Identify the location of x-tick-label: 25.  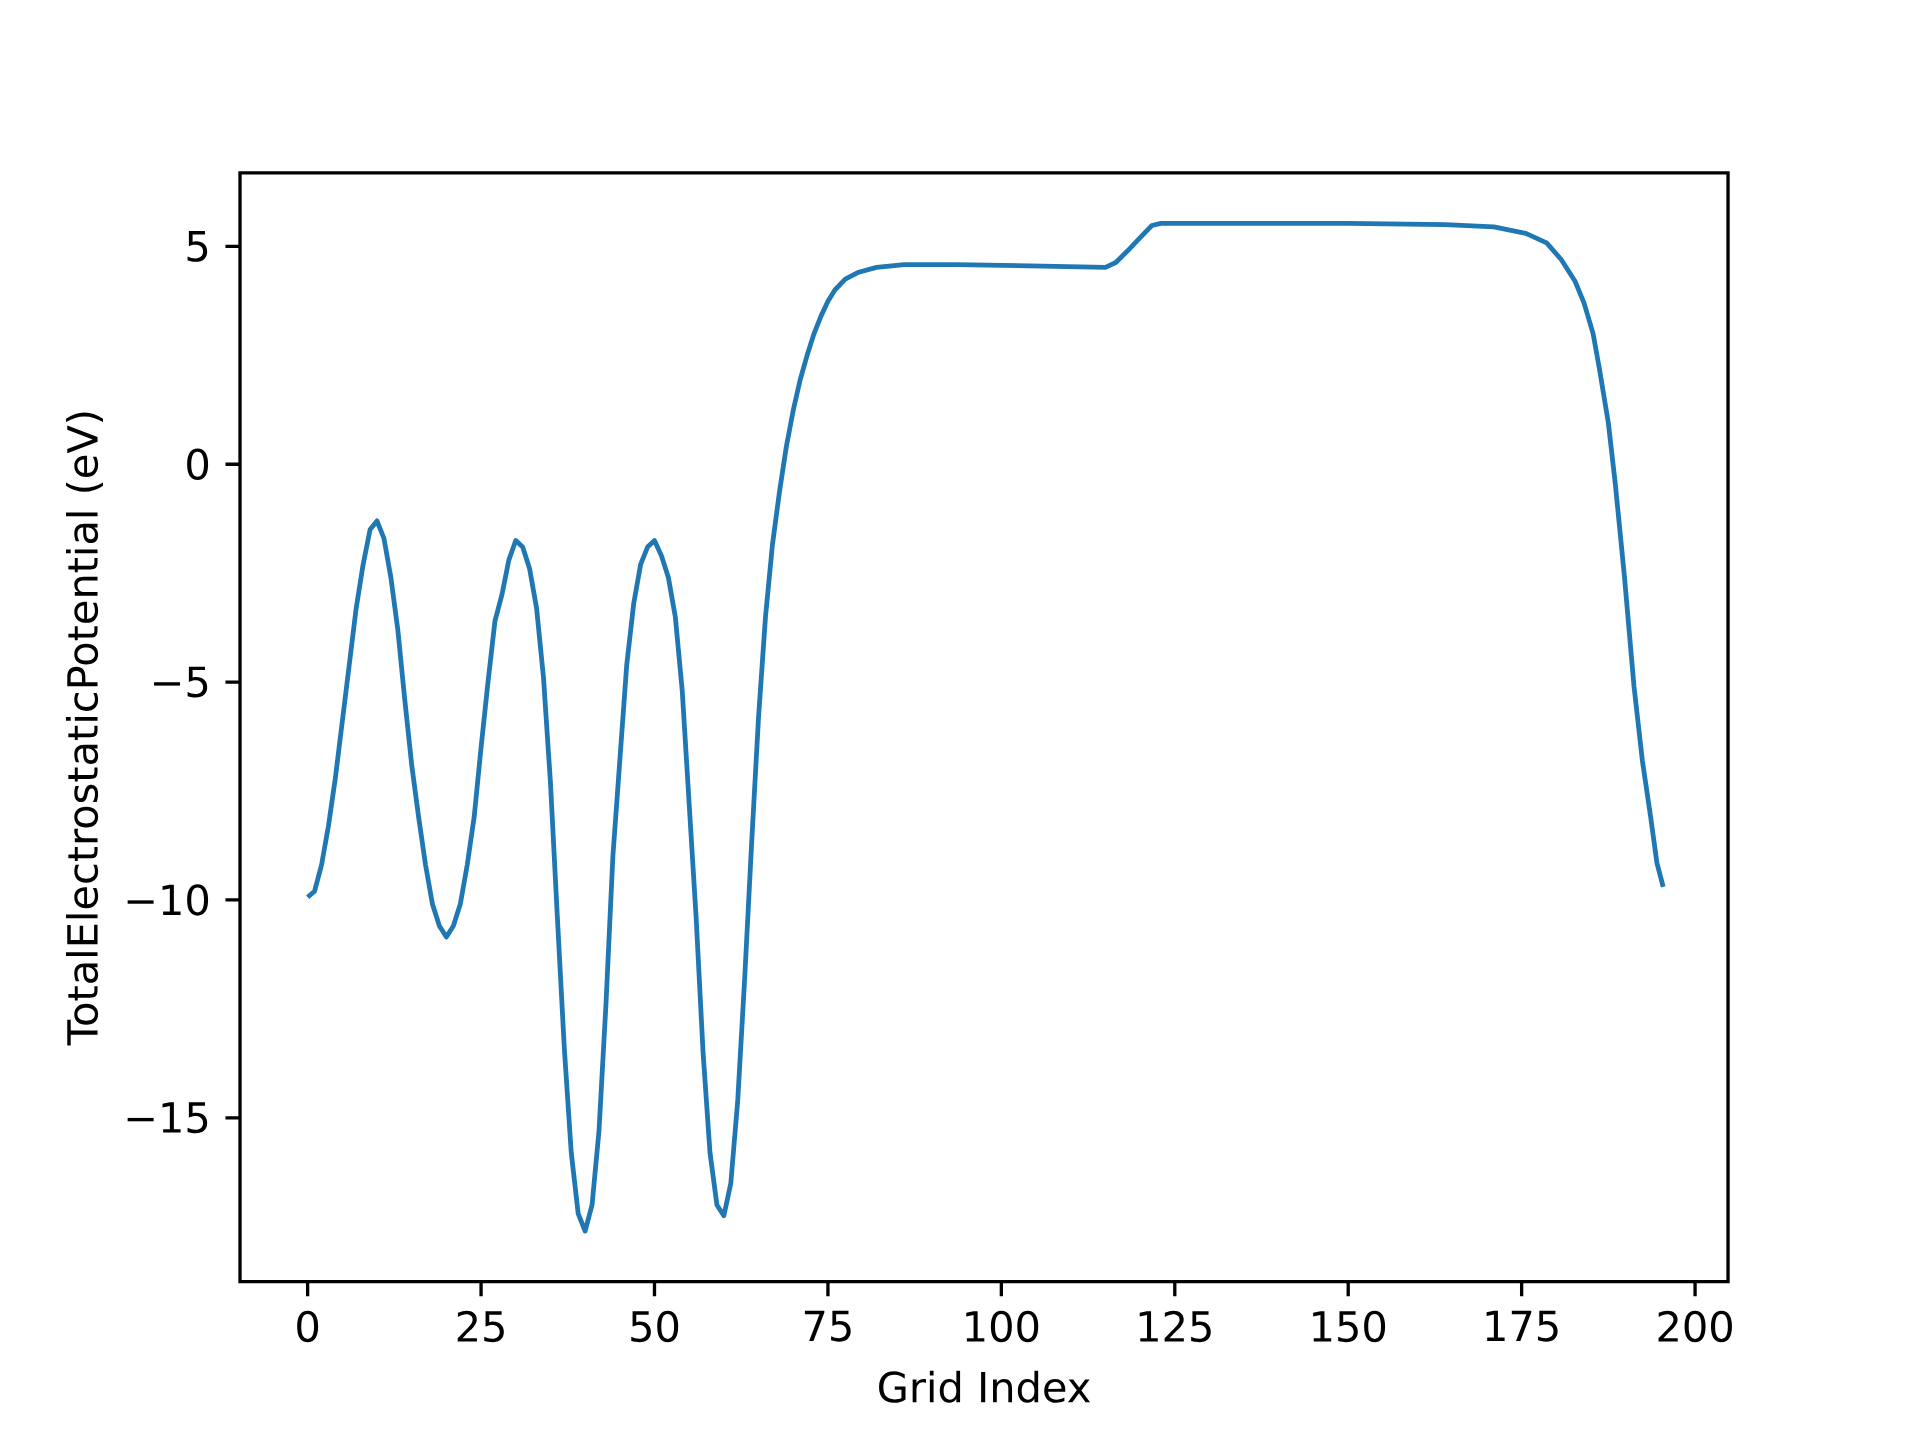
(480, 1326).